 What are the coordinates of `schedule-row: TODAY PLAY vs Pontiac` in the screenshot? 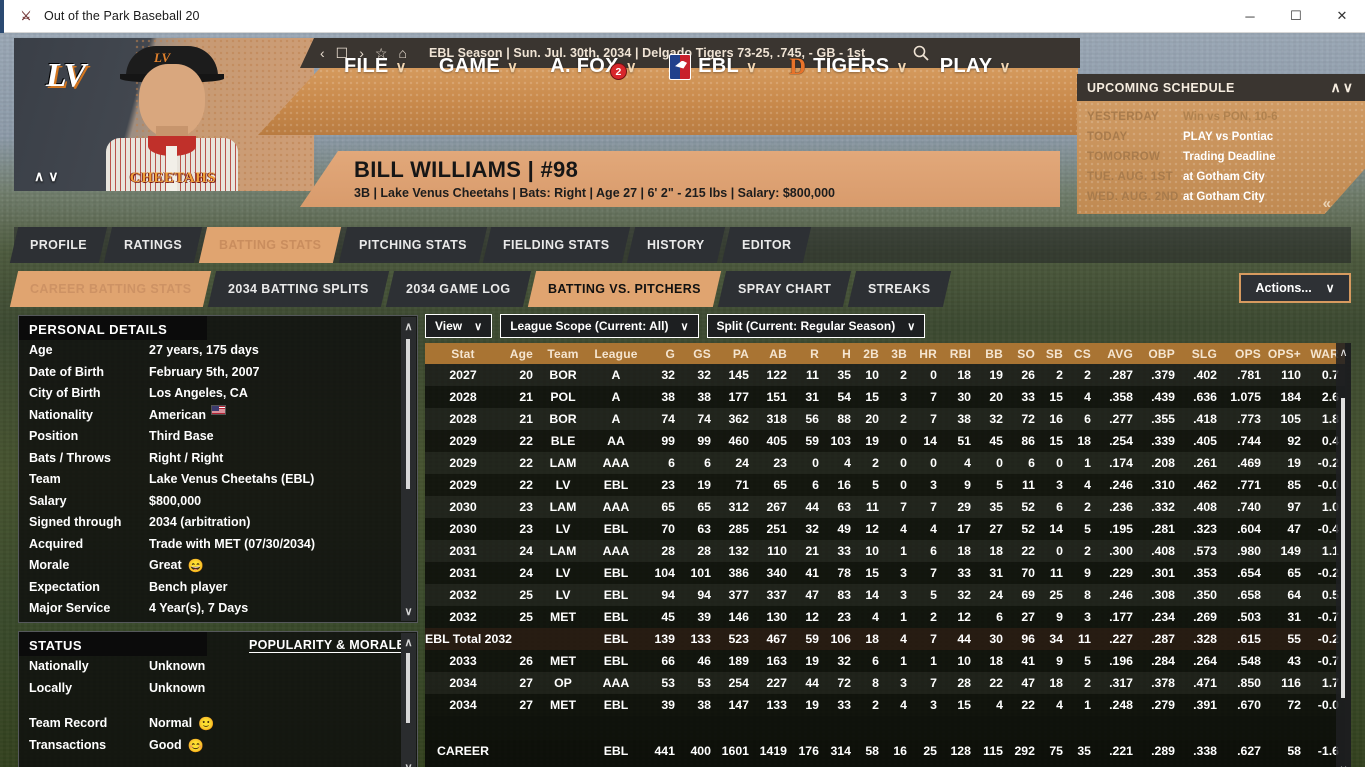 It's located at (1221, 137).